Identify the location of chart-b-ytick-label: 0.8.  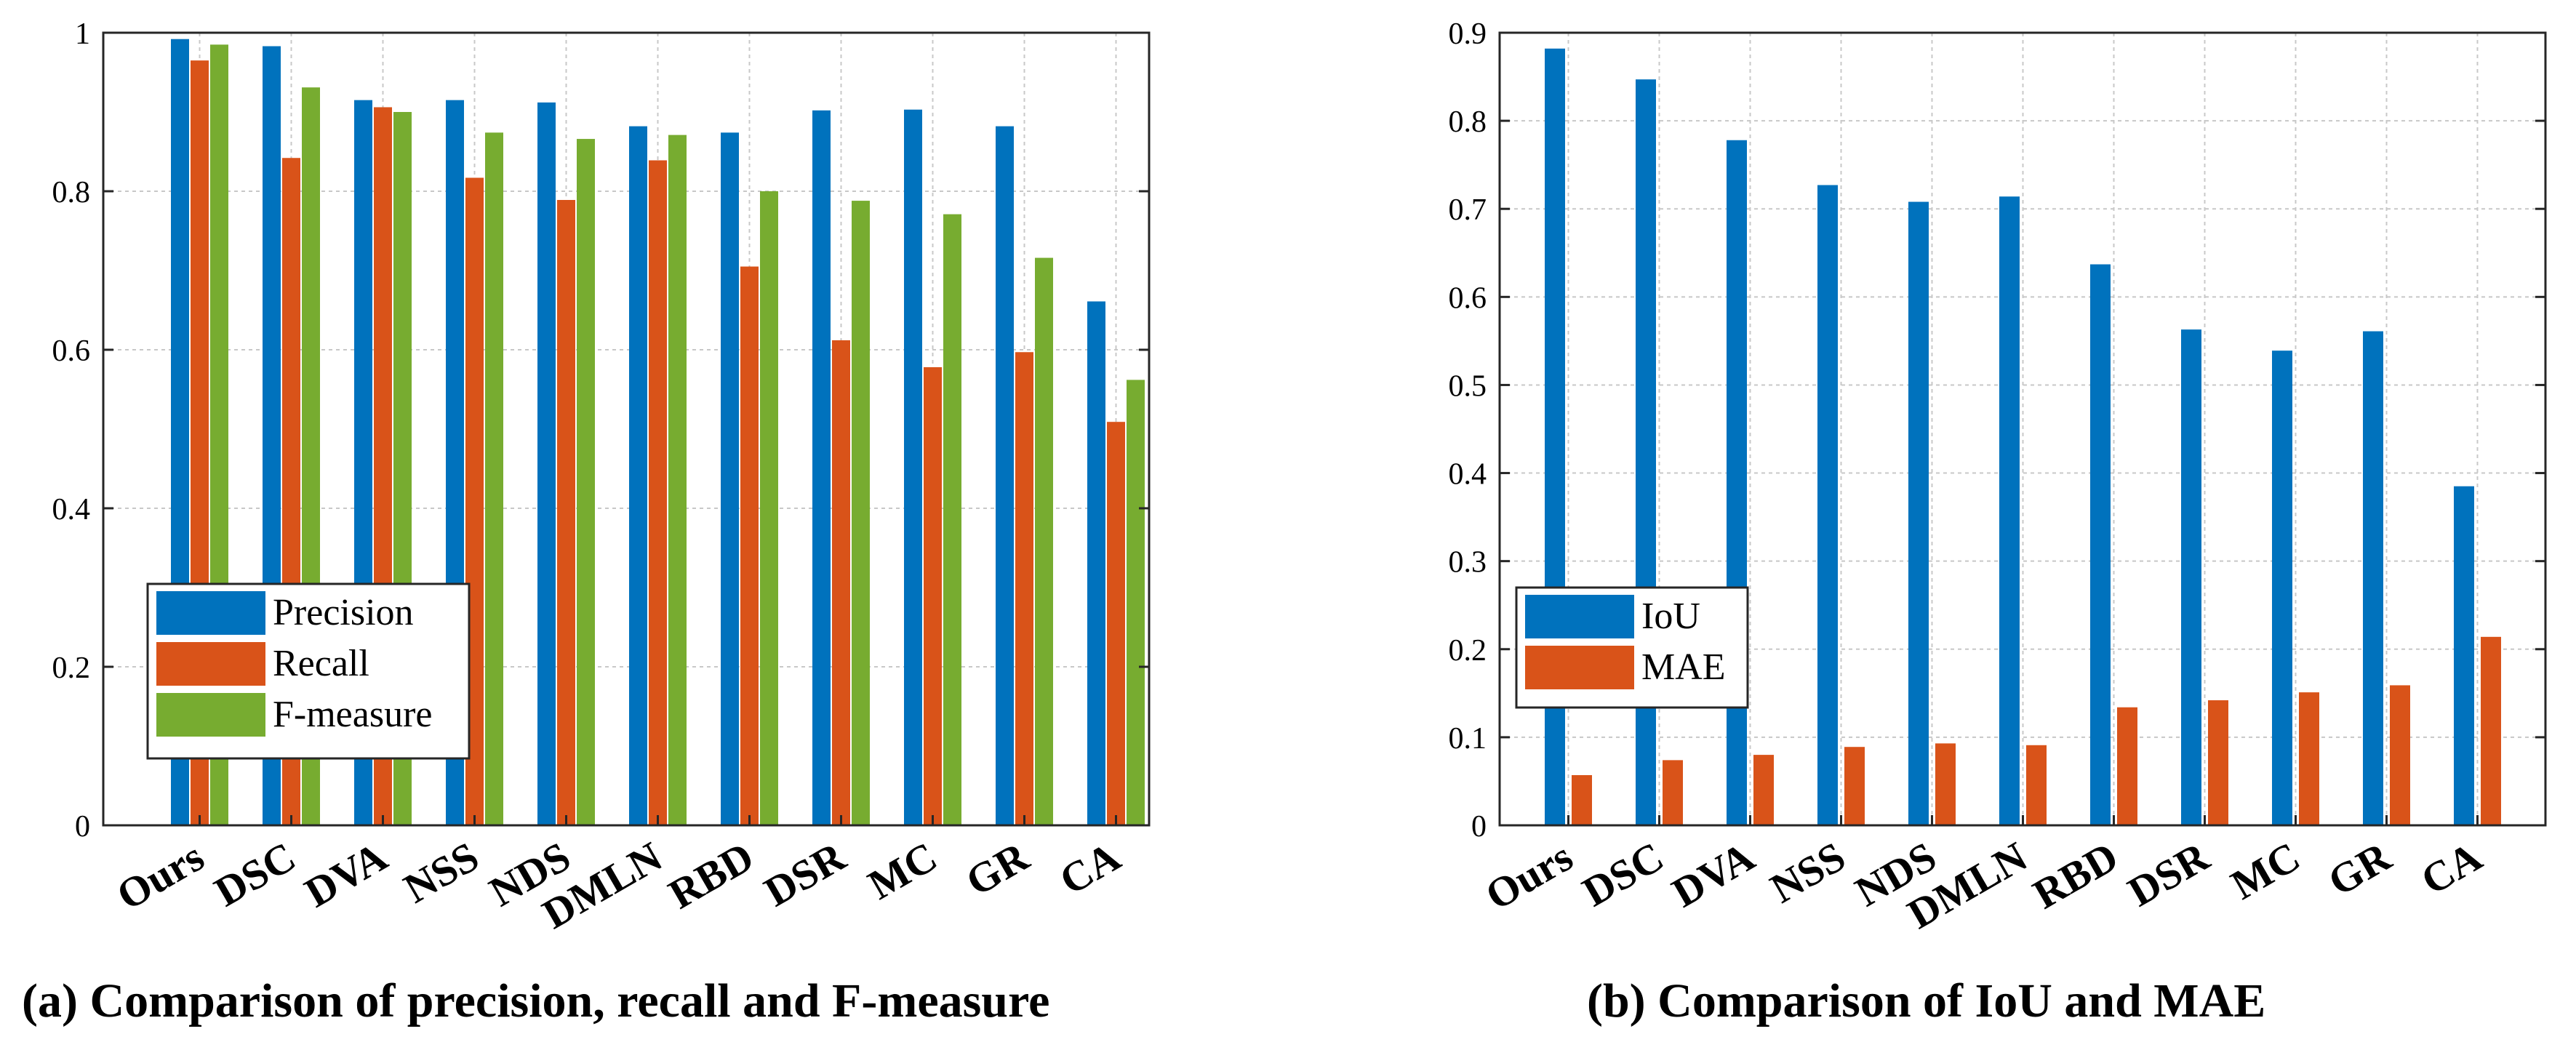
(1468, 122).